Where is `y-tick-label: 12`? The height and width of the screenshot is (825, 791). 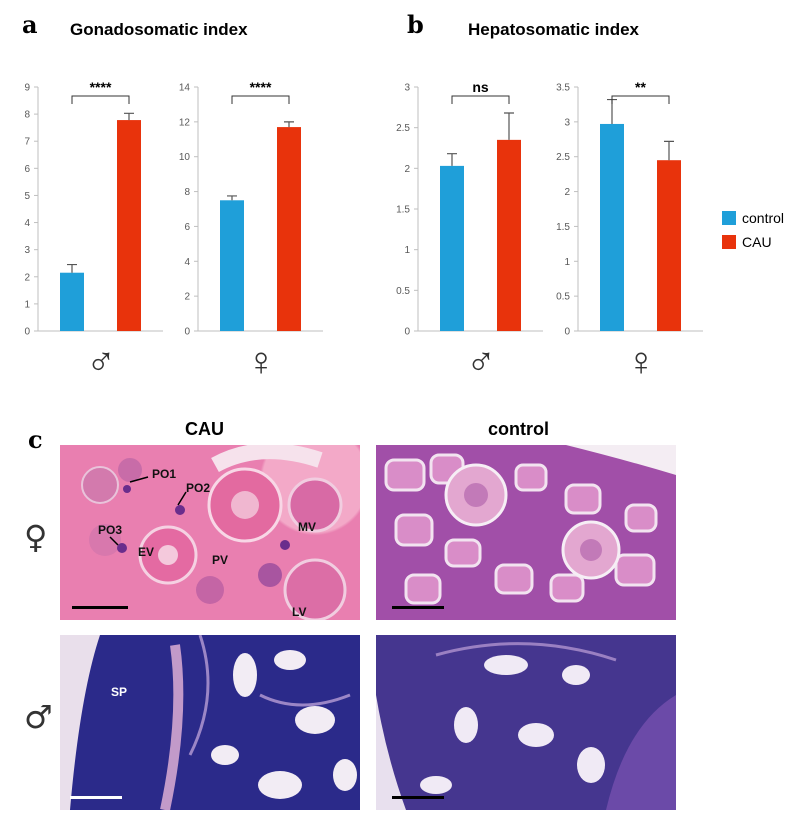
y-tick-label: 12 is located at coordinates (185, 122).